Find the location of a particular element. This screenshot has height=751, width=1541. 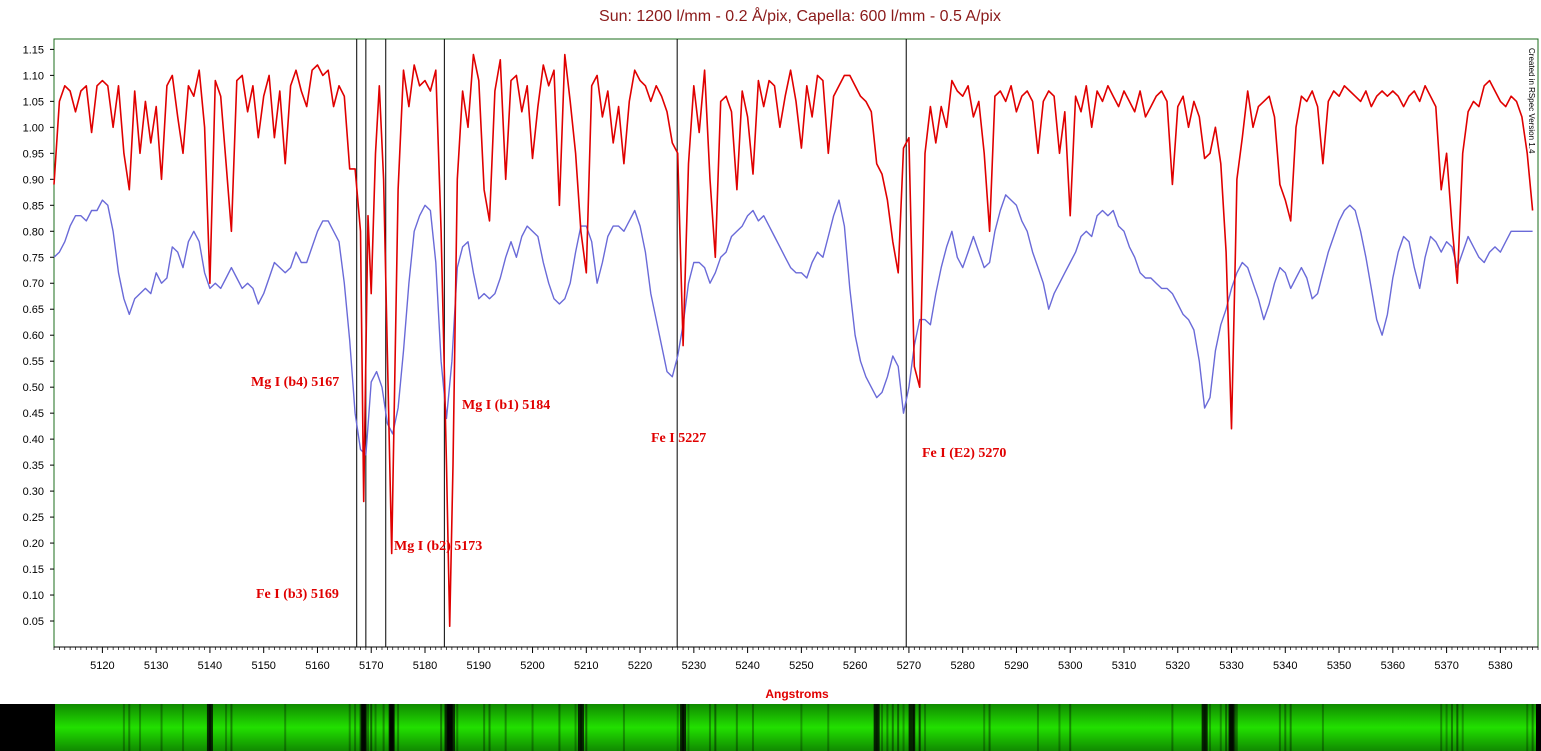

line-annotation: Mg I (b1) 5184 is located at coordinates (506, 405).